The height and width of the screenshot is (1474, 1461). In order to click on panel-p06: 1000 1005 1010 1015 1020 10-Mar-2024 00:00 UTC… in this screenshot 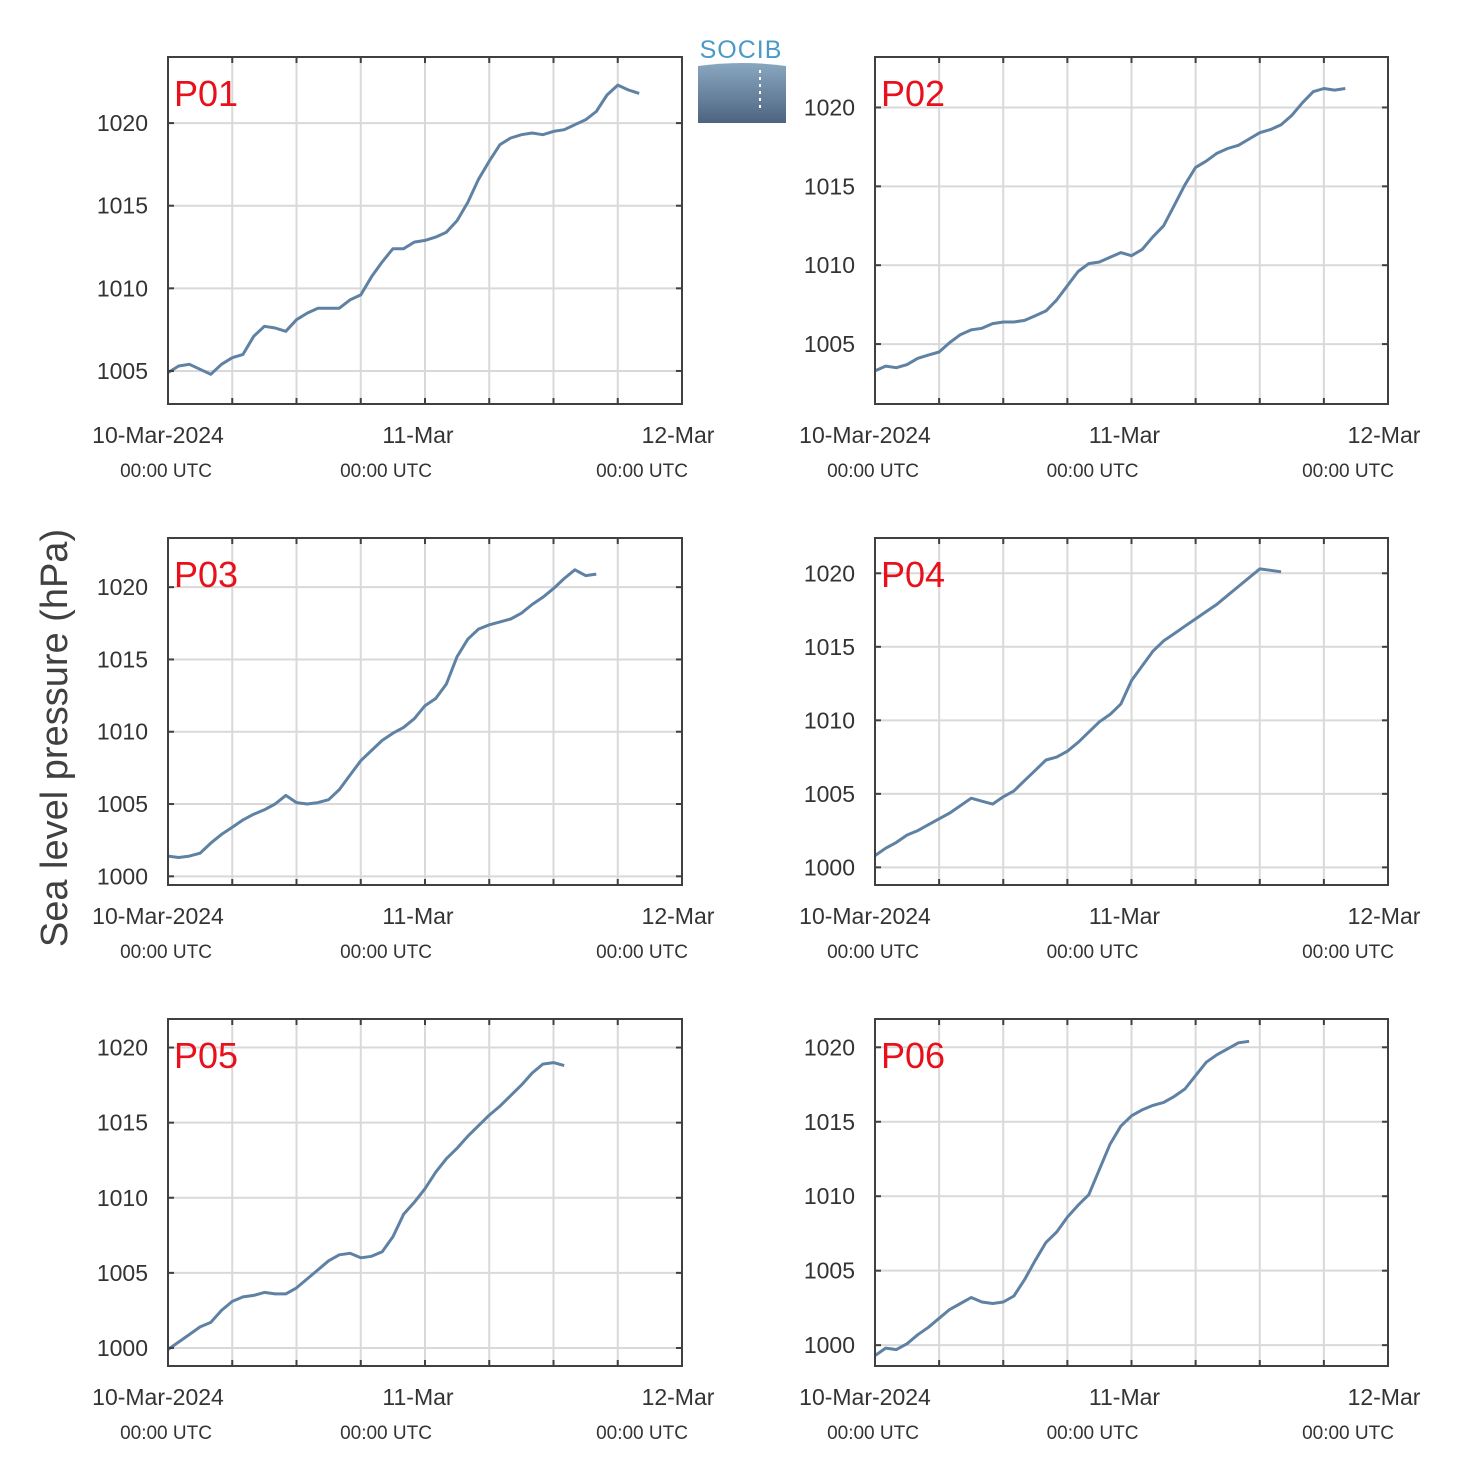, I will do `click(1110, 1231)`.